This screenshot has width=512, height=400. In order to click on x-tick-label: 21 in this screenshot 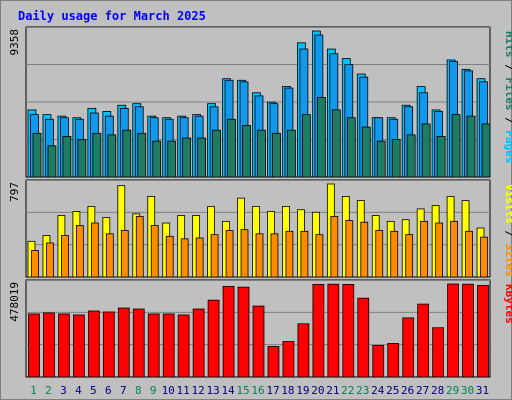, I will do `click(332, 390)`.